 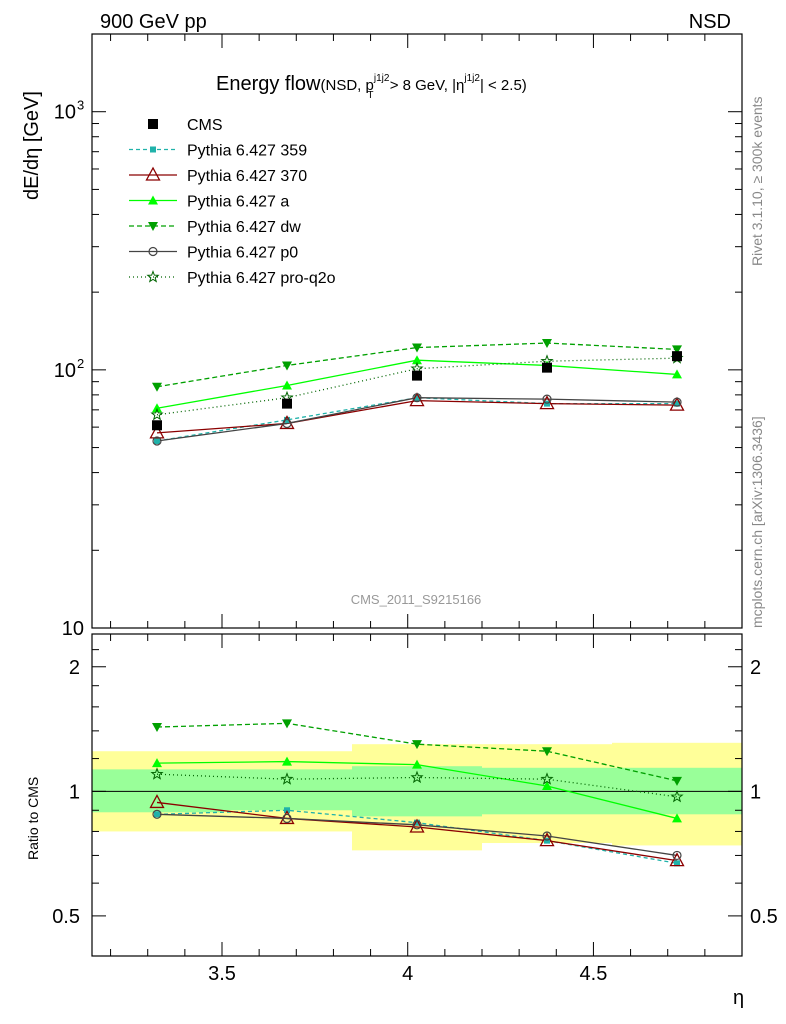 What do you see at coordinates (74, 792) in the screenshot?
I see `ratio-y-tick-label: 1` at bounding box center [74, 792].